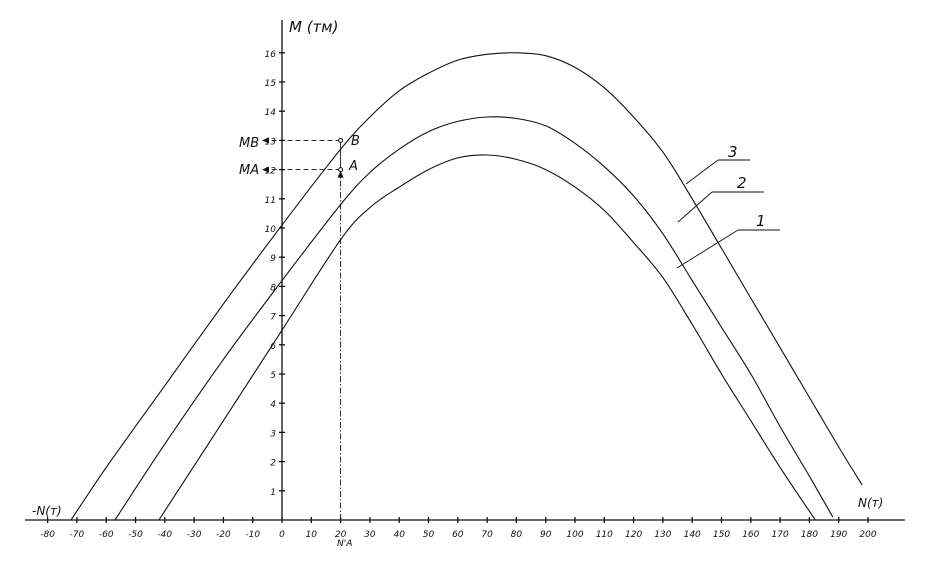 The height and width of the screenshot is (567, 934). Describe the element at coordinates (717, 164) in the screenshot. I see `curve-label-3: 3` at that location.